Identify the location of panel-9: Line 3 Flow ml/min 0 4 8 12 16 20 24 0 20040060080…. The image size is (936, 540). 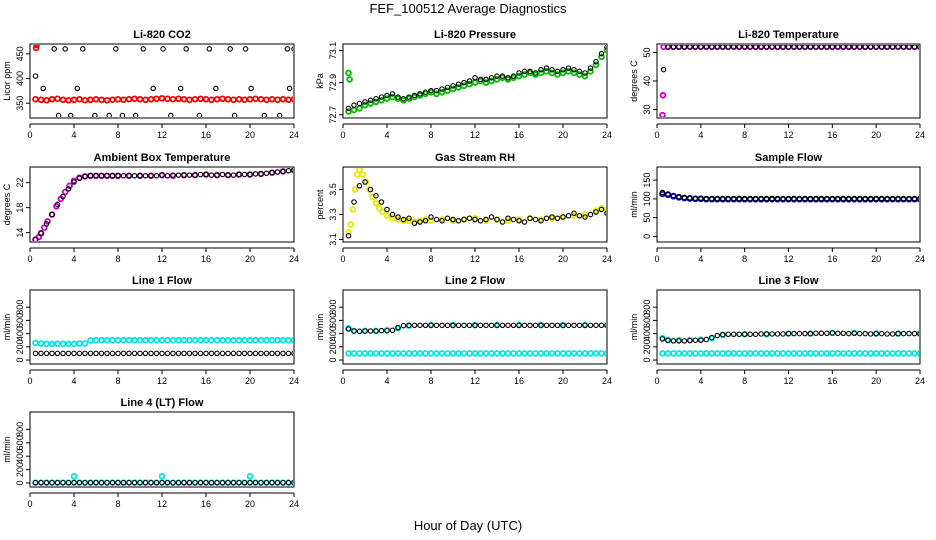
(777, 330).